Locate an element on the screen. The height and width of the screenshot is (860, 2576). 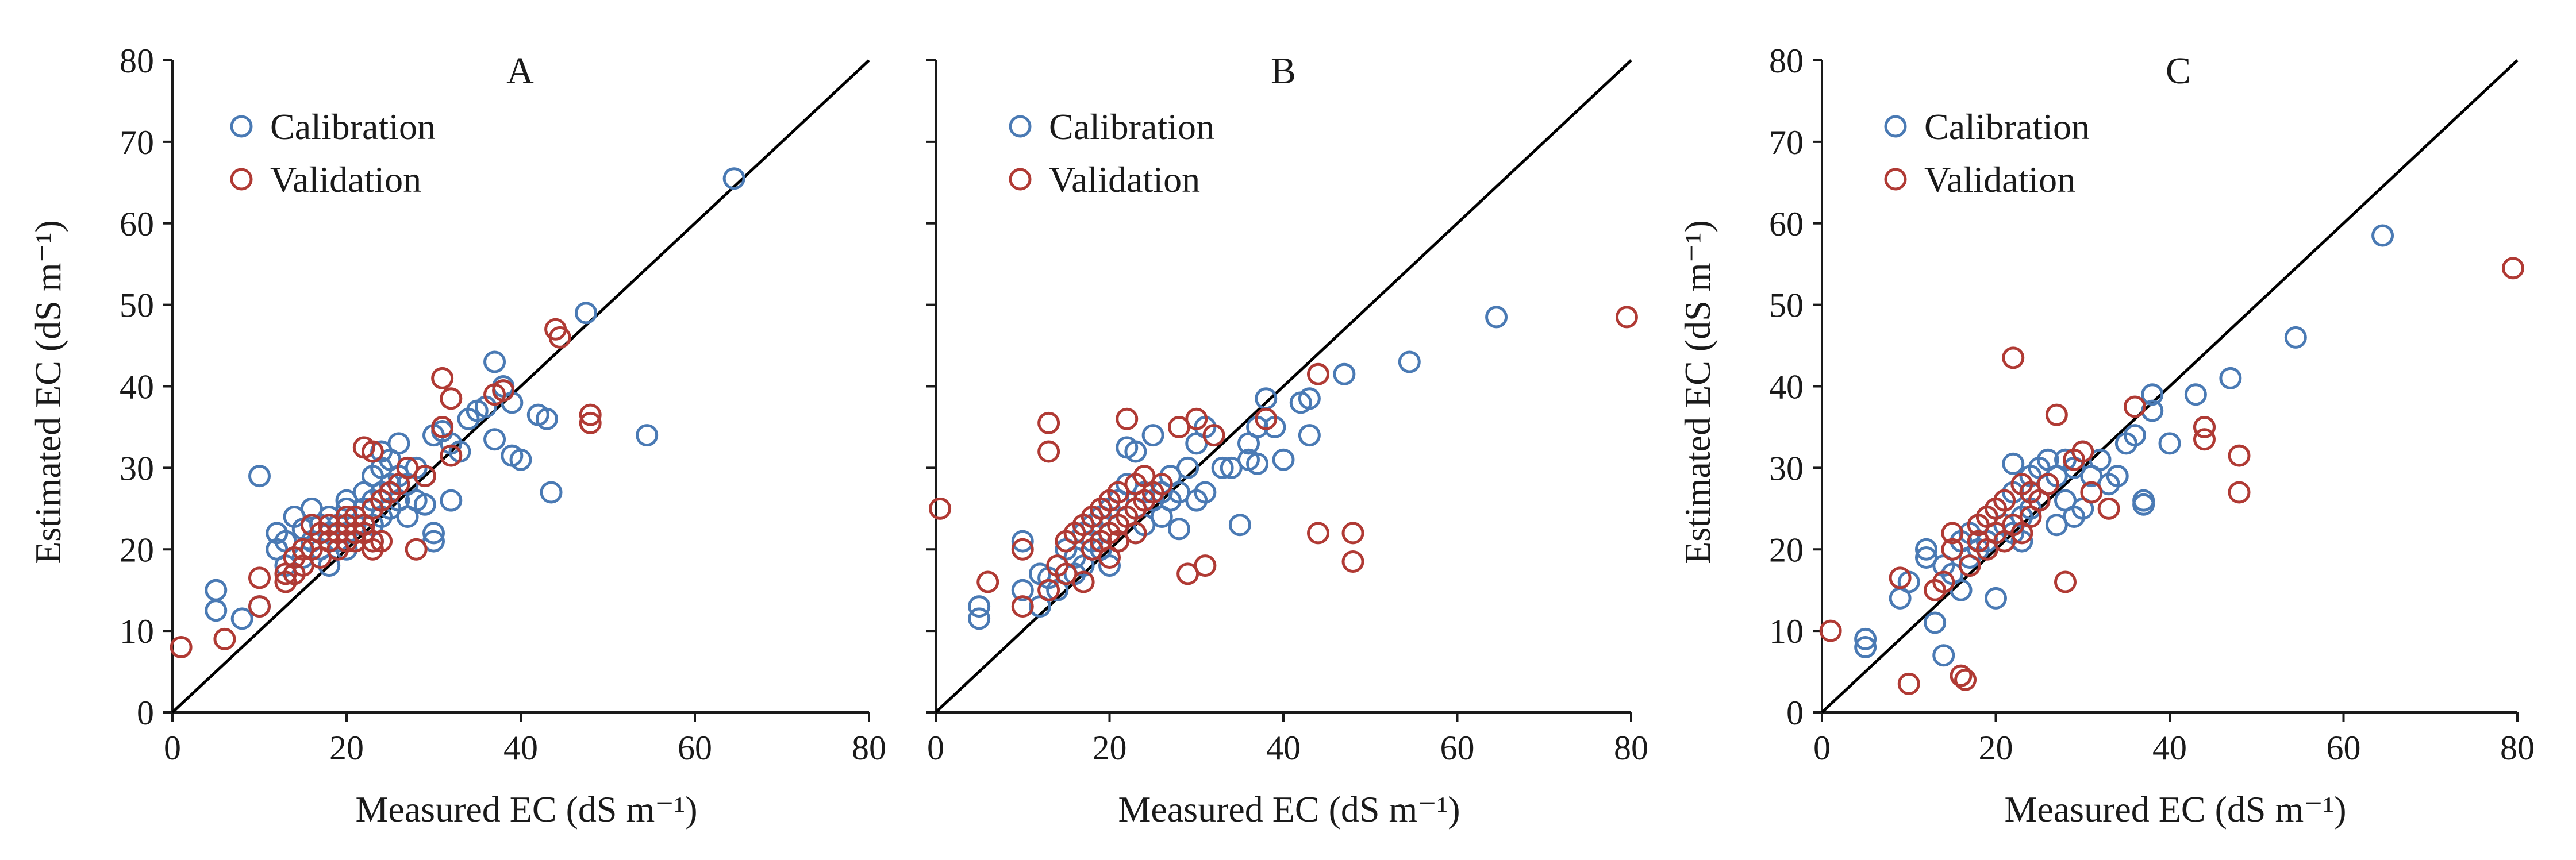
y-axis-title: Estimated EC (dS m⁻¹) is located at coordinates (48, 392).